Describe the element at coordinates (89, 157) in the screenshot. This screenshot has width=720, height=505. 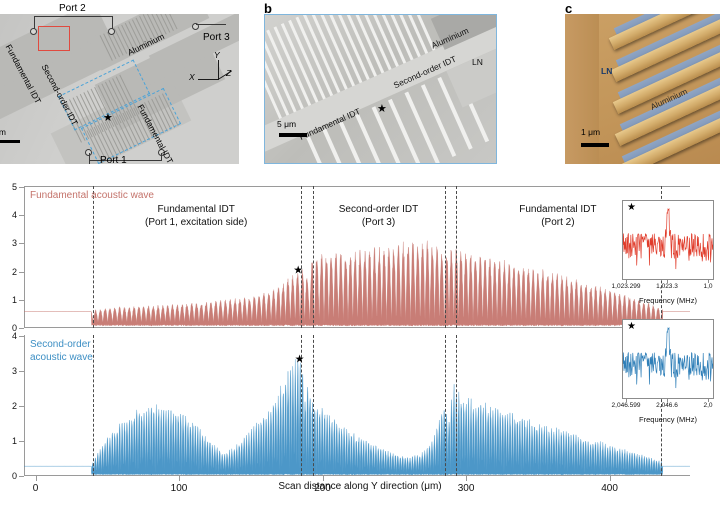
I see `lead-p1l2` at that location.